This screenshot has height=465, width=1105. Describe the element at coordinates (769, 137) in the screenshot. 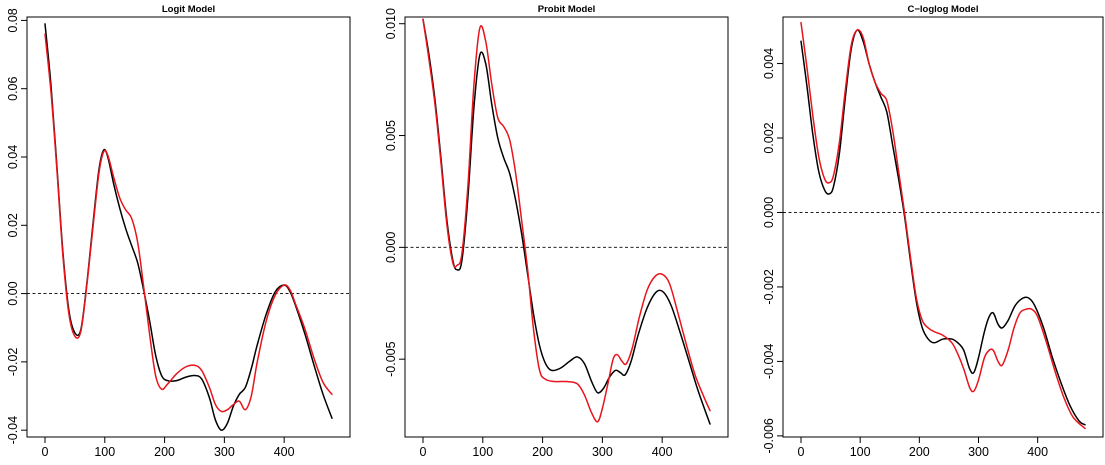

I see `y-tick-label: 0.002` at that location.